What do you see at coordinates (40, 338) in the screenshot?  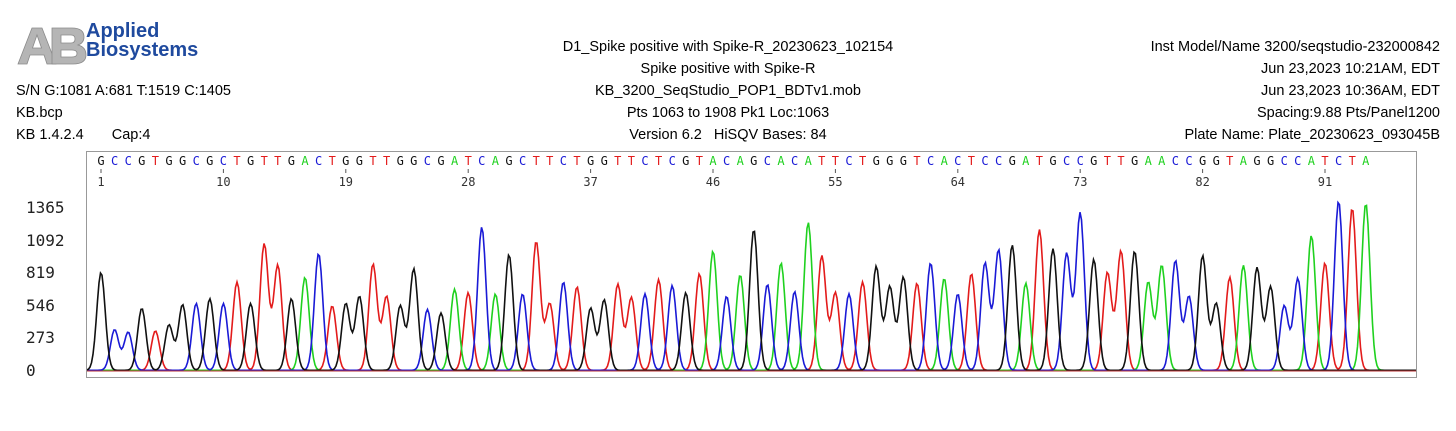 I see `y-tick-label: 273` at bounding box center [40, 338].